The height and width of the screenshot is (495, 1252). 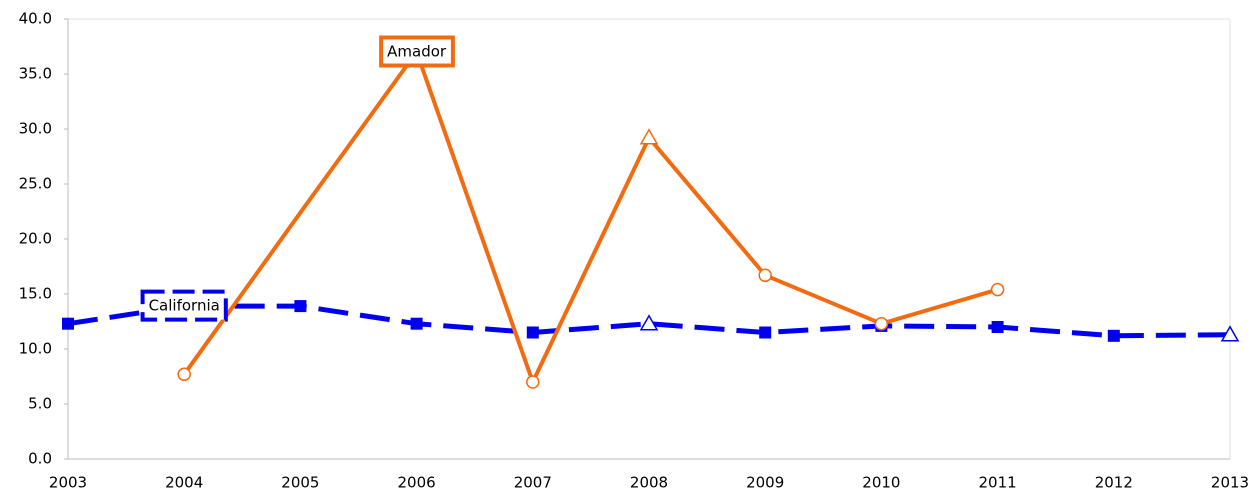 I want to click on y-tick-label: 10.0, so click(x=35, y=349).